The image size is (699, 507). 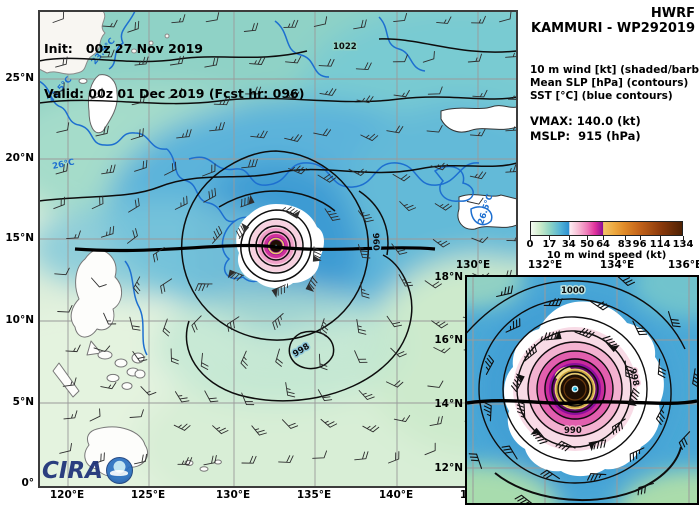 What do you see at coordinates (639, 244) in the screenshot?
I see `colorbar-tick-value: 96` at bounding box center [639, 244].